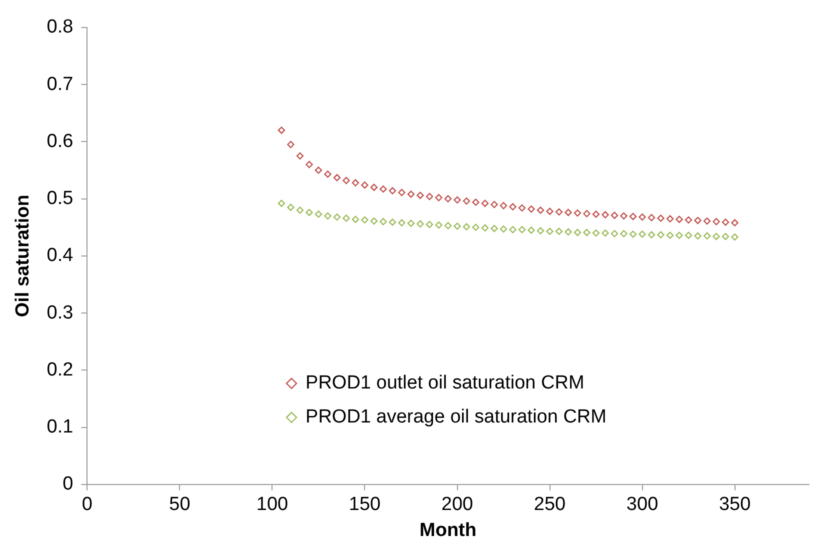 The height and width of the screenshot is (550, 822). Describe the element at coordinates (68, 484) in the screenshot. I see `y-tick-label: 0` at that location.